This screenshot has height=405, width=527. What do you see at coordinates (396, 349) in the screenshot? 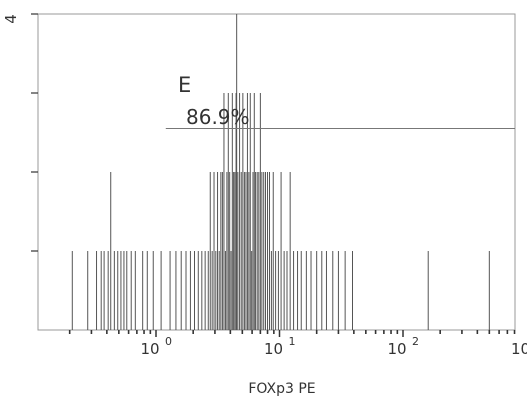
I see `x-tick-label-2: 10` at bounding box center [396, 349].